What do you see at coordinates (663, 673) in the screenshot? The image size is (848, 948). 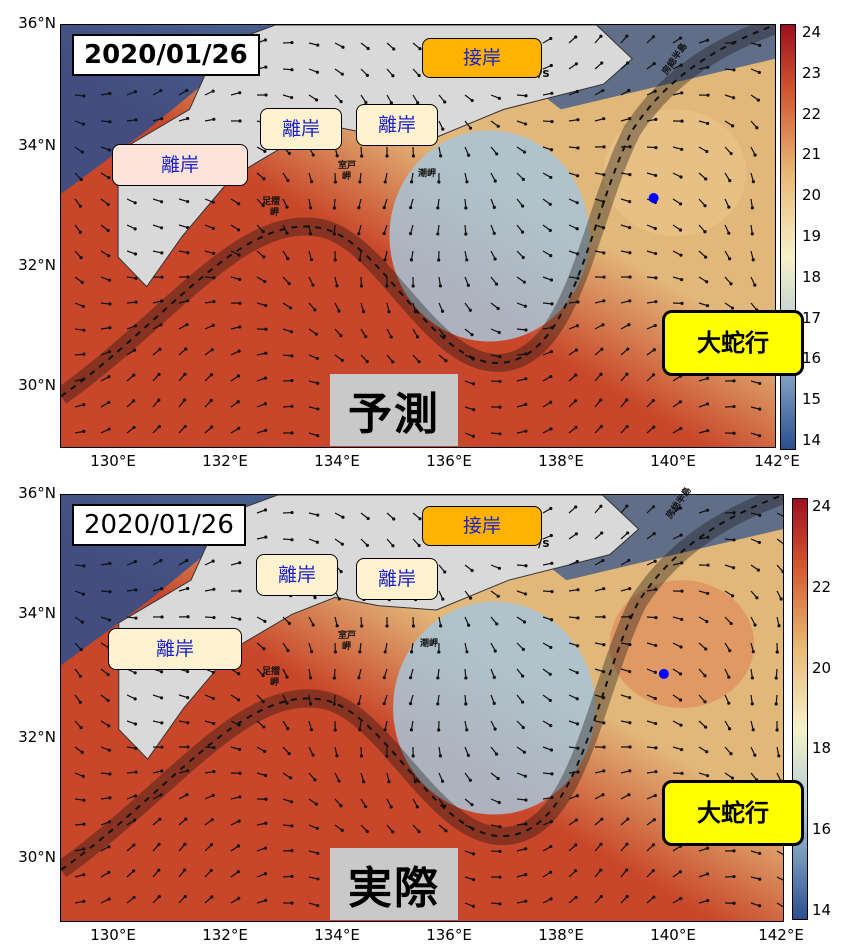 I see `observation-point` at bounding box center [663, 673].